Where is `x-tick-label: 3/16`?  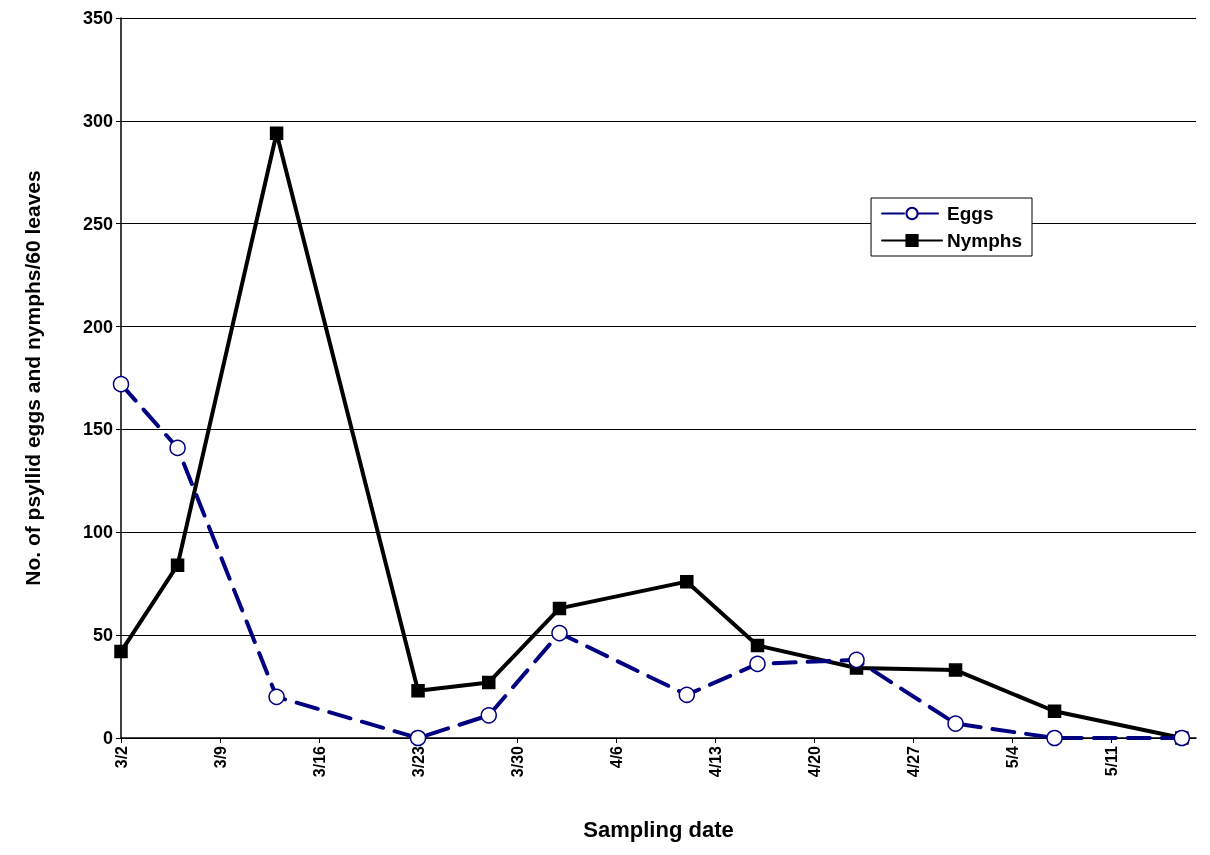
x-tick-label: 3/16 is located at coordinates (319, 761).